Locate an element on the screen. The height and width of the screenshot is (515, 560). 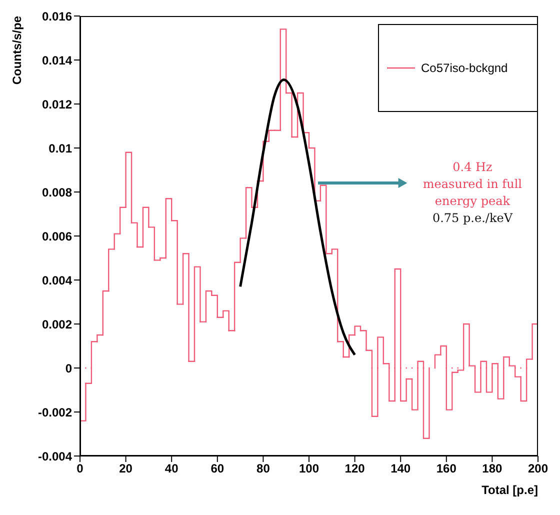
y-axis-title: Counts/s/pe is located at coordinates (17, 50).